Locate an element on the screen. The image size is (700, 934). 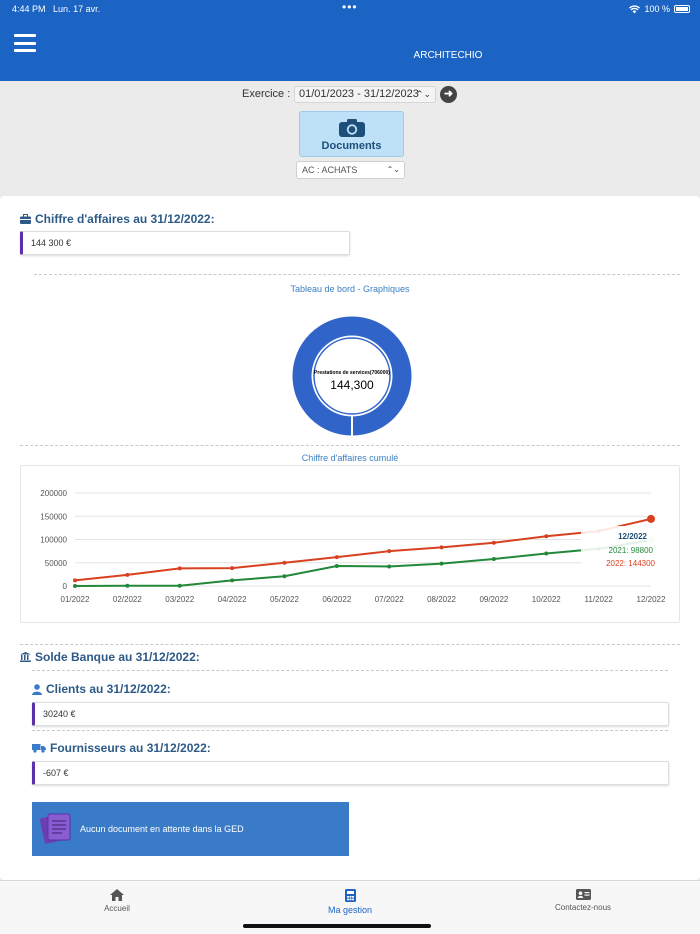
tab-accueil-label: Accueil is located at coordinates (117, 908).